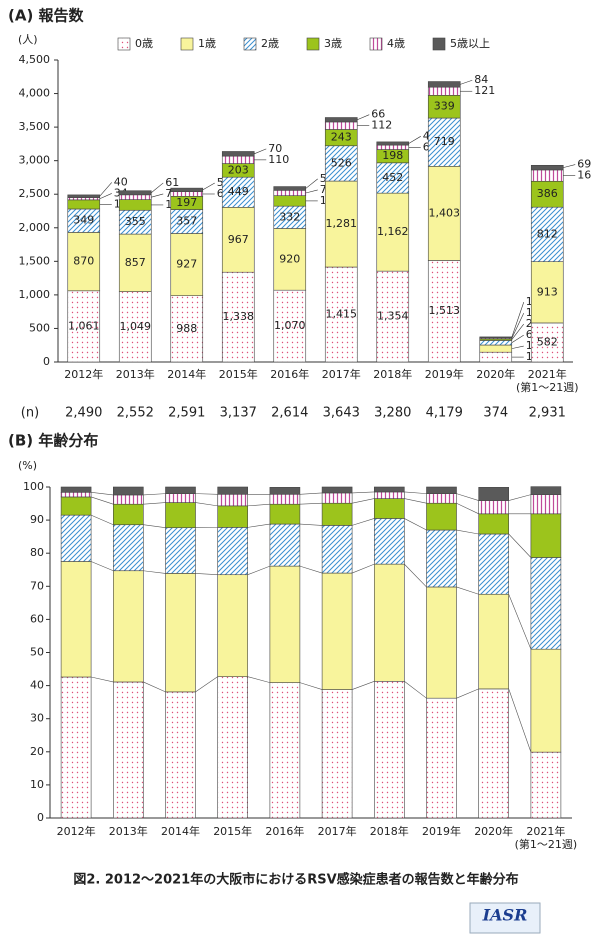  I want to click on total-label: 2,591, so click(186, 413).